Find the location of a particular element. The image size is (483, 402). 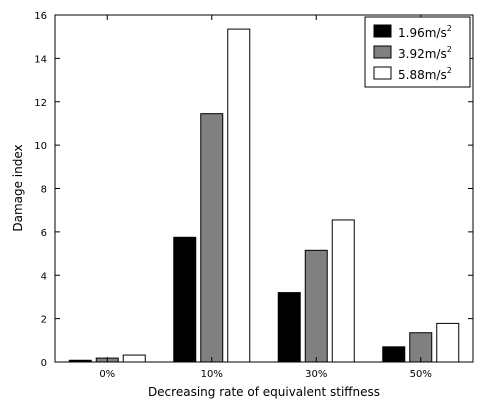

y-tick-label: 6 is located at coordinates (44, 233).